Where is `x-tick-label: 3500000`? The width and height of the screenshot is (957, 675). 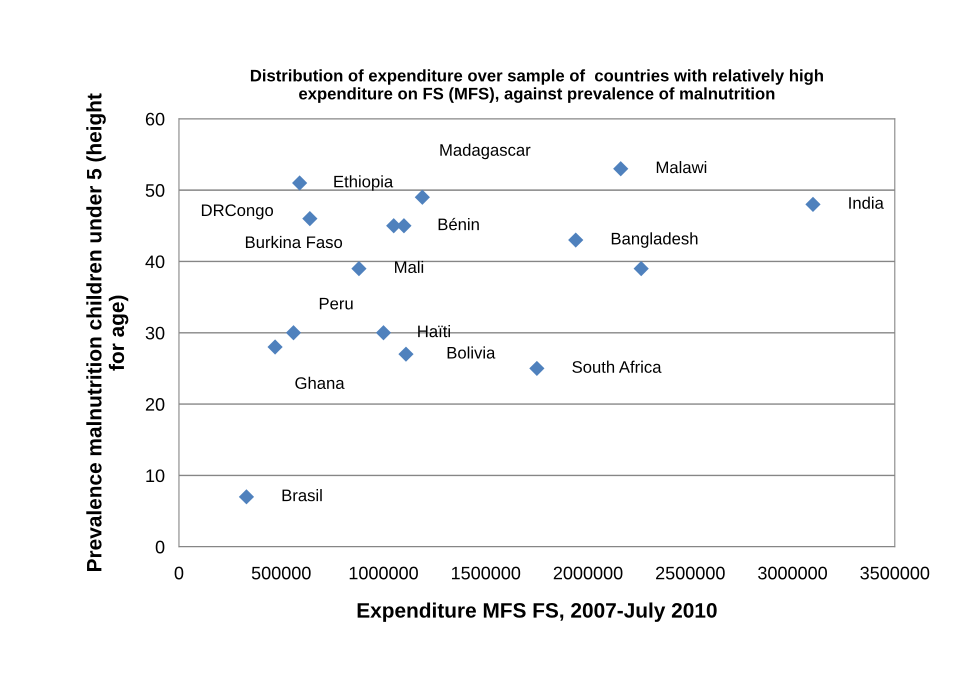 x-tick-label: 3500000 is located at coordinates (895, 573).